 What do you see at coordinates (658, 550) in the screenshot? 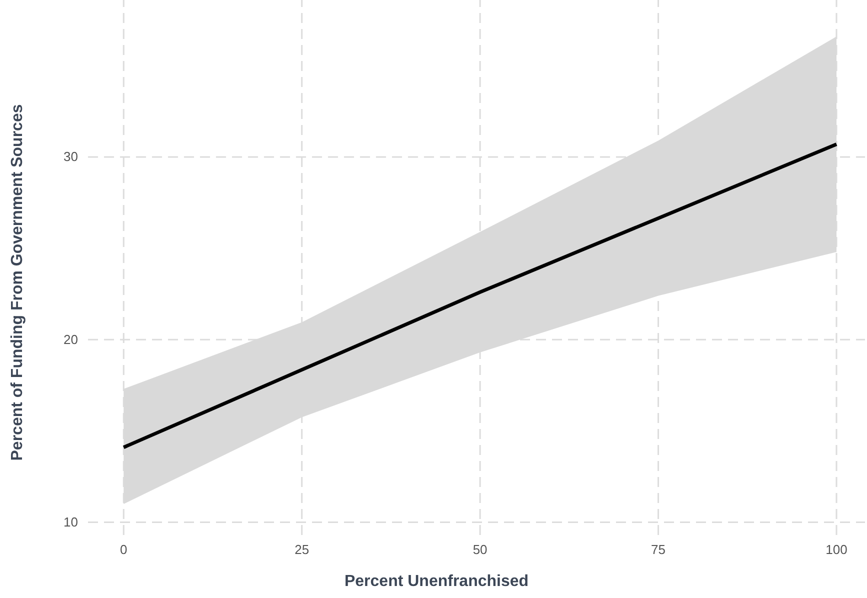
I see `x-tick-label: 75` at bounding box center [658, 550].